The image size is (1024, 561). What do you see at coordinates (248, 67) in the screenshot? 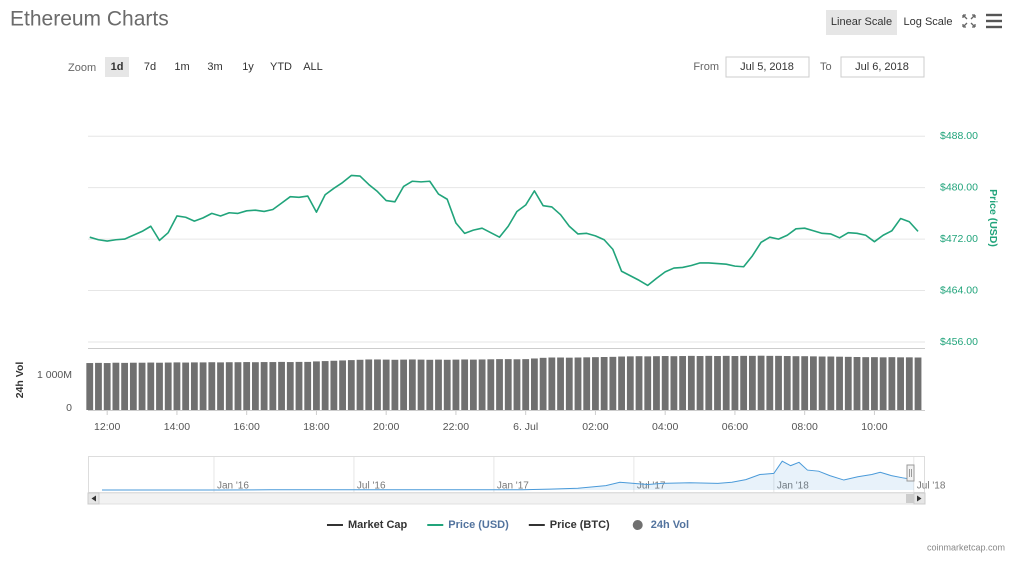
I see `zoom-button: 1y` at bounding box center [248, 67].